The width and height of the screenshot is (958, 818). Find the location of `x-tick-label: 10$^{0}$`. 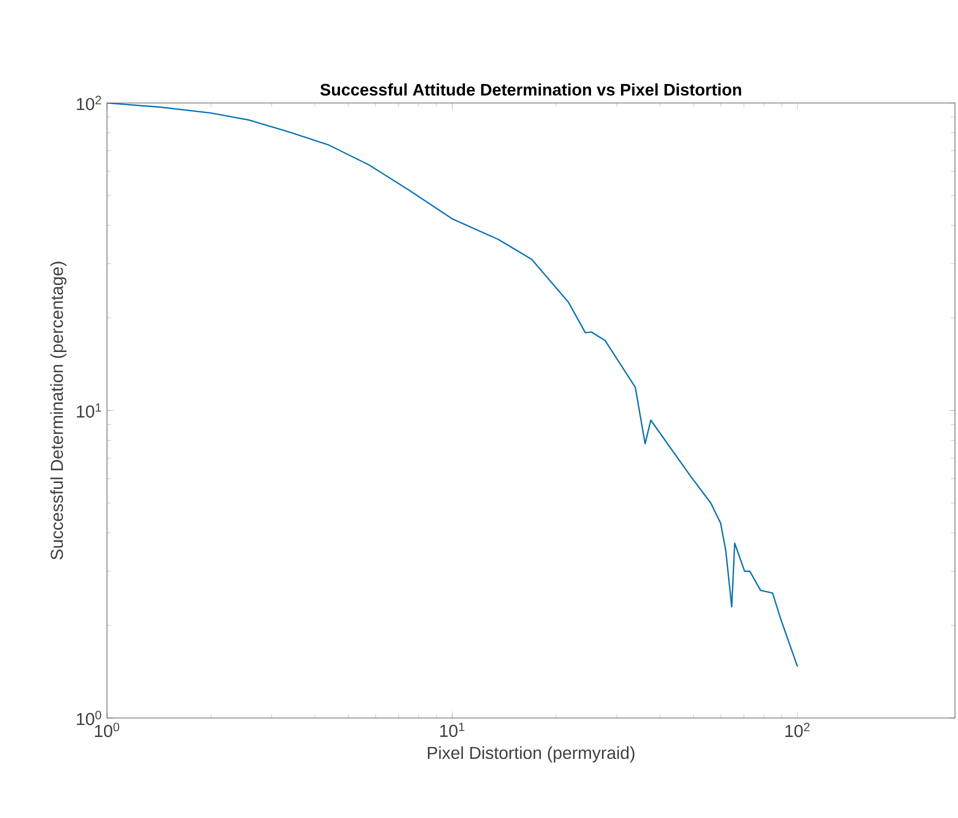

x-tick-label: 10$^{0}$ is located at coordinates (107, 730).